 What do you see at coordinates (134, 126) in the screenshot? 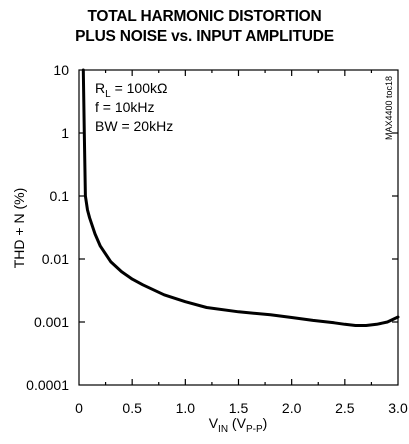
I see `bandwidth-annotation: BW = 20kHz` at bounding box center [134, 126].